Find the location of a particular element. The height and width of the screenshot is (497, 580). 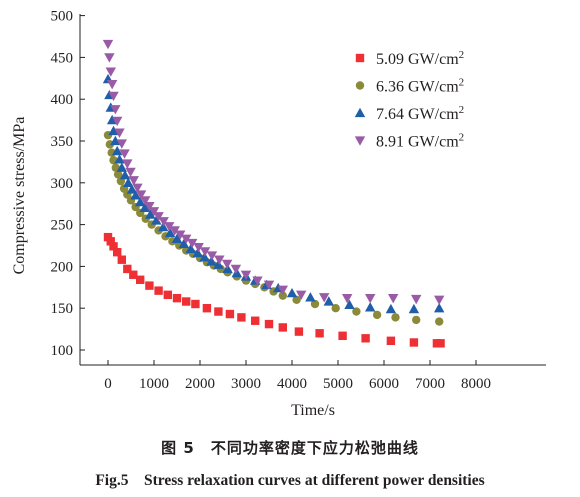

x-tick-label: 6000 is located at coordinates (384, 384).